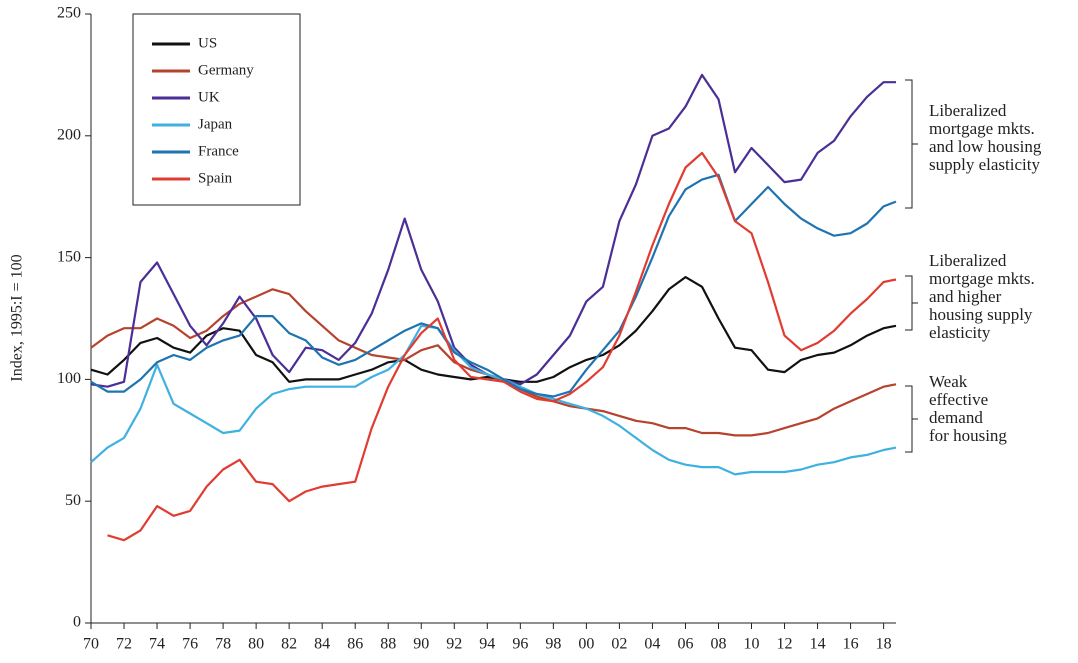 This screenshot has width=1078, height=663. Describe the element at coordinates (586, 644) in the screenshot. I see `x-tick-label: 00` at that location.